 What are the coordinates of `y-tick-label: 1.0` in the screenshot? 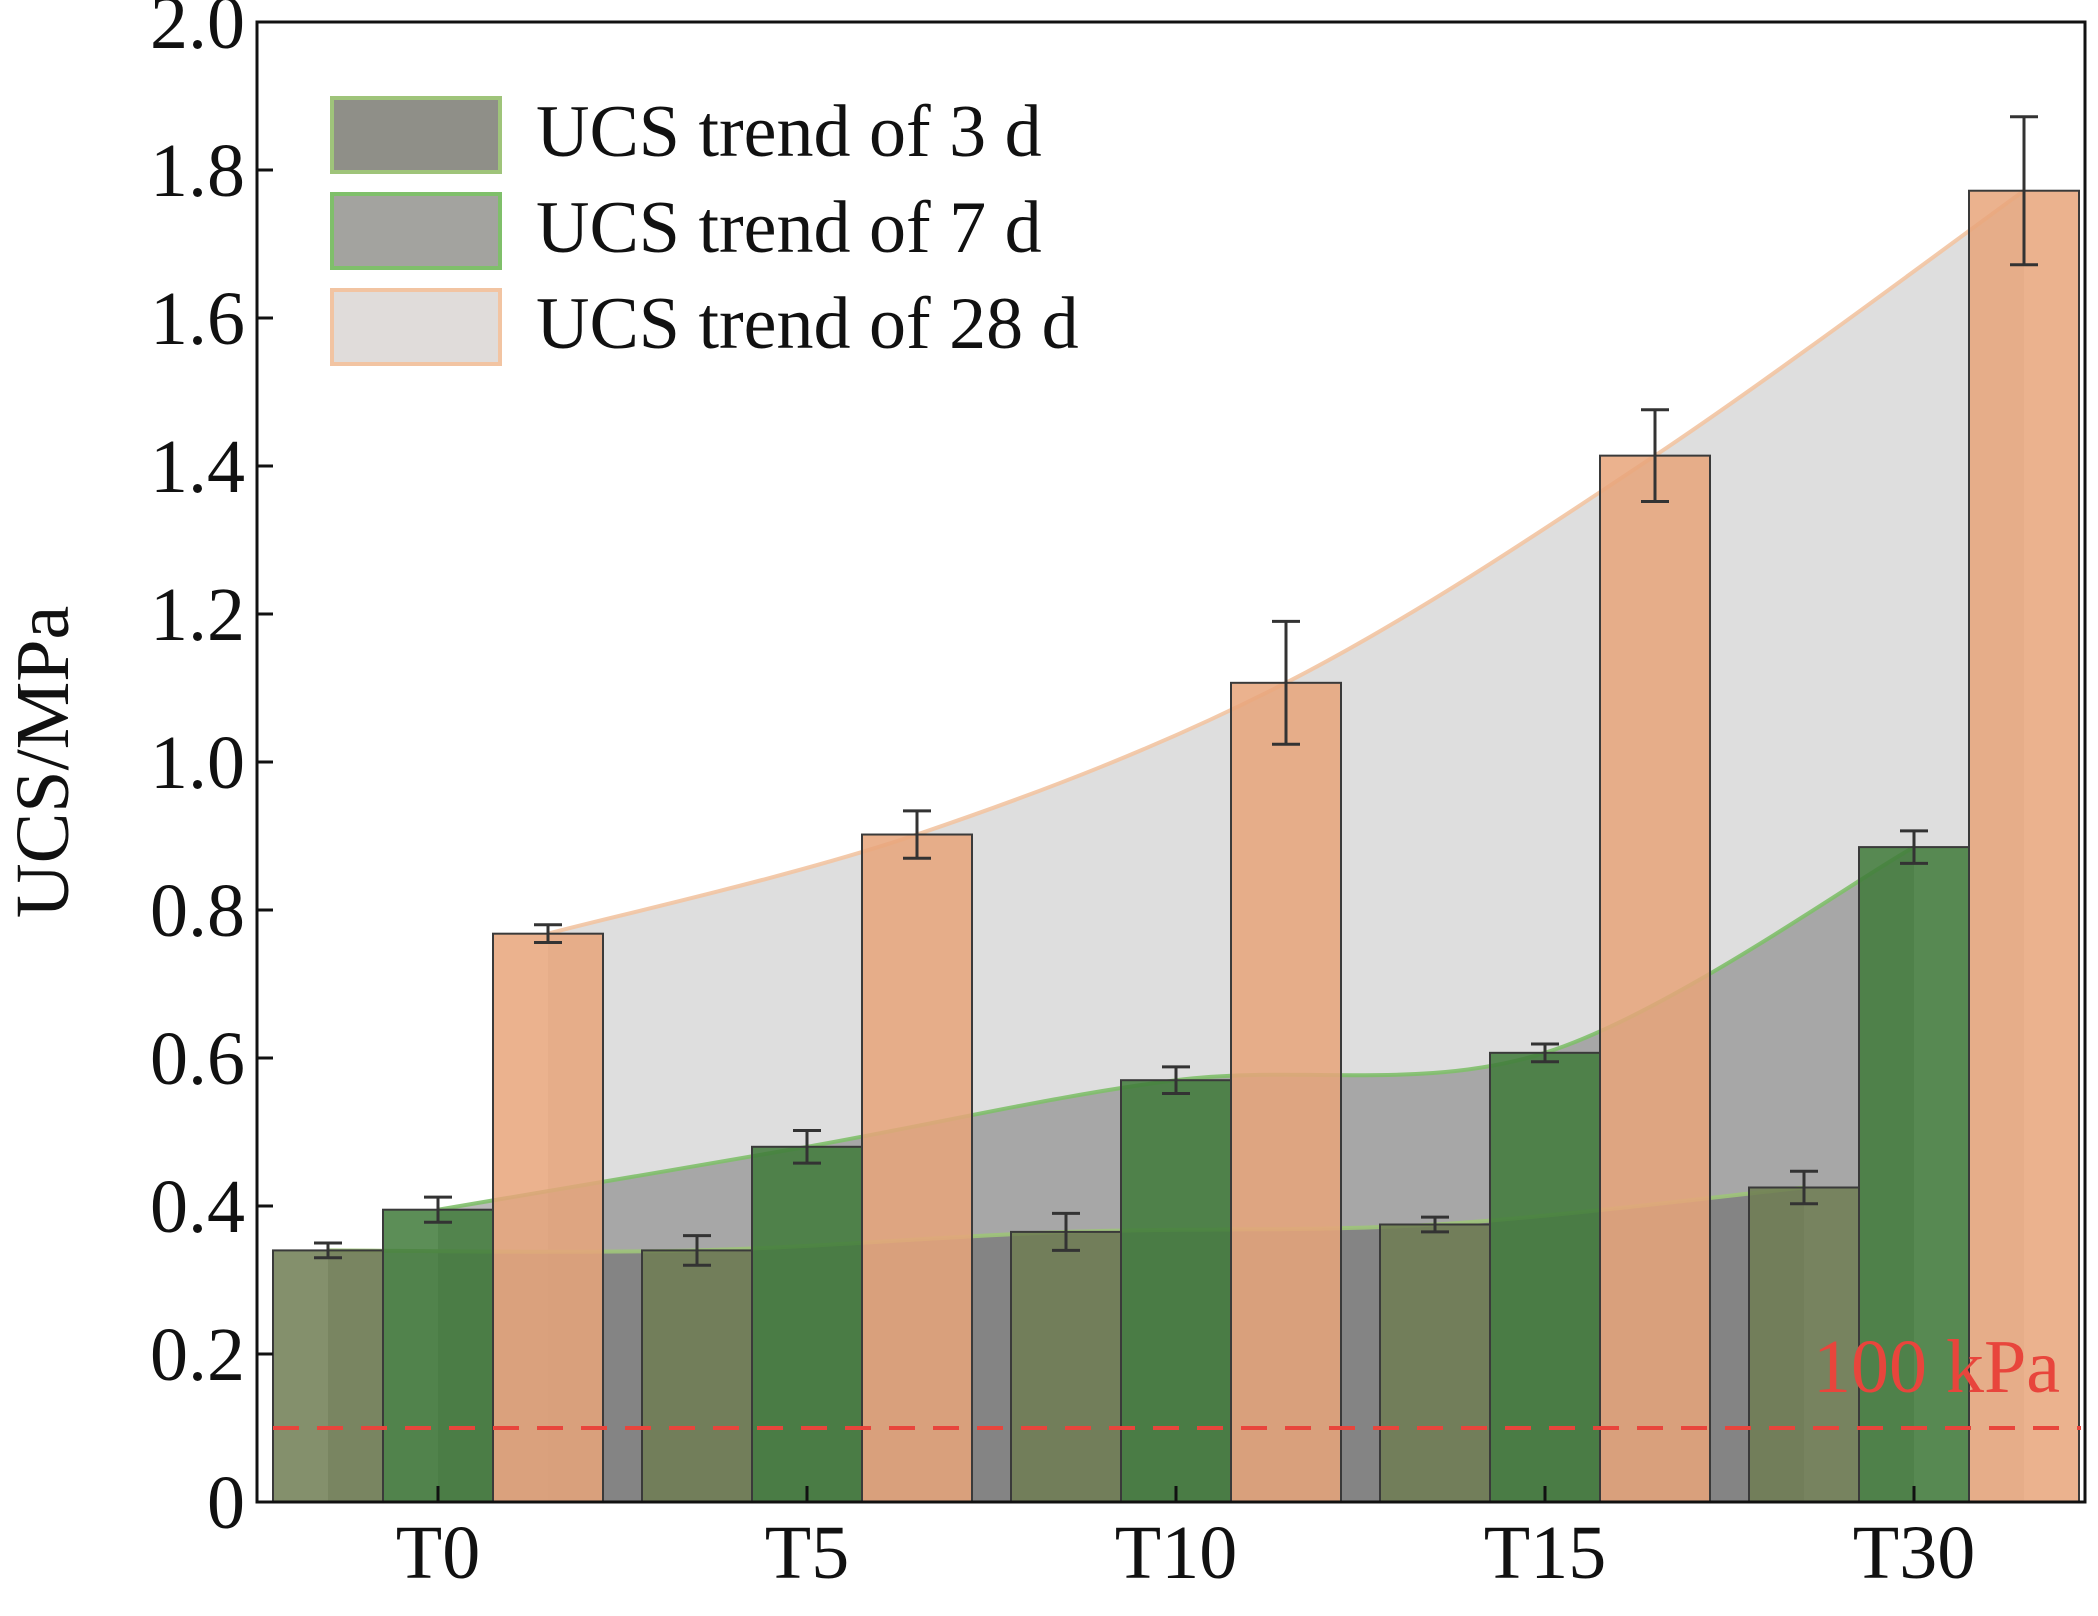 It's located at (197, 763).